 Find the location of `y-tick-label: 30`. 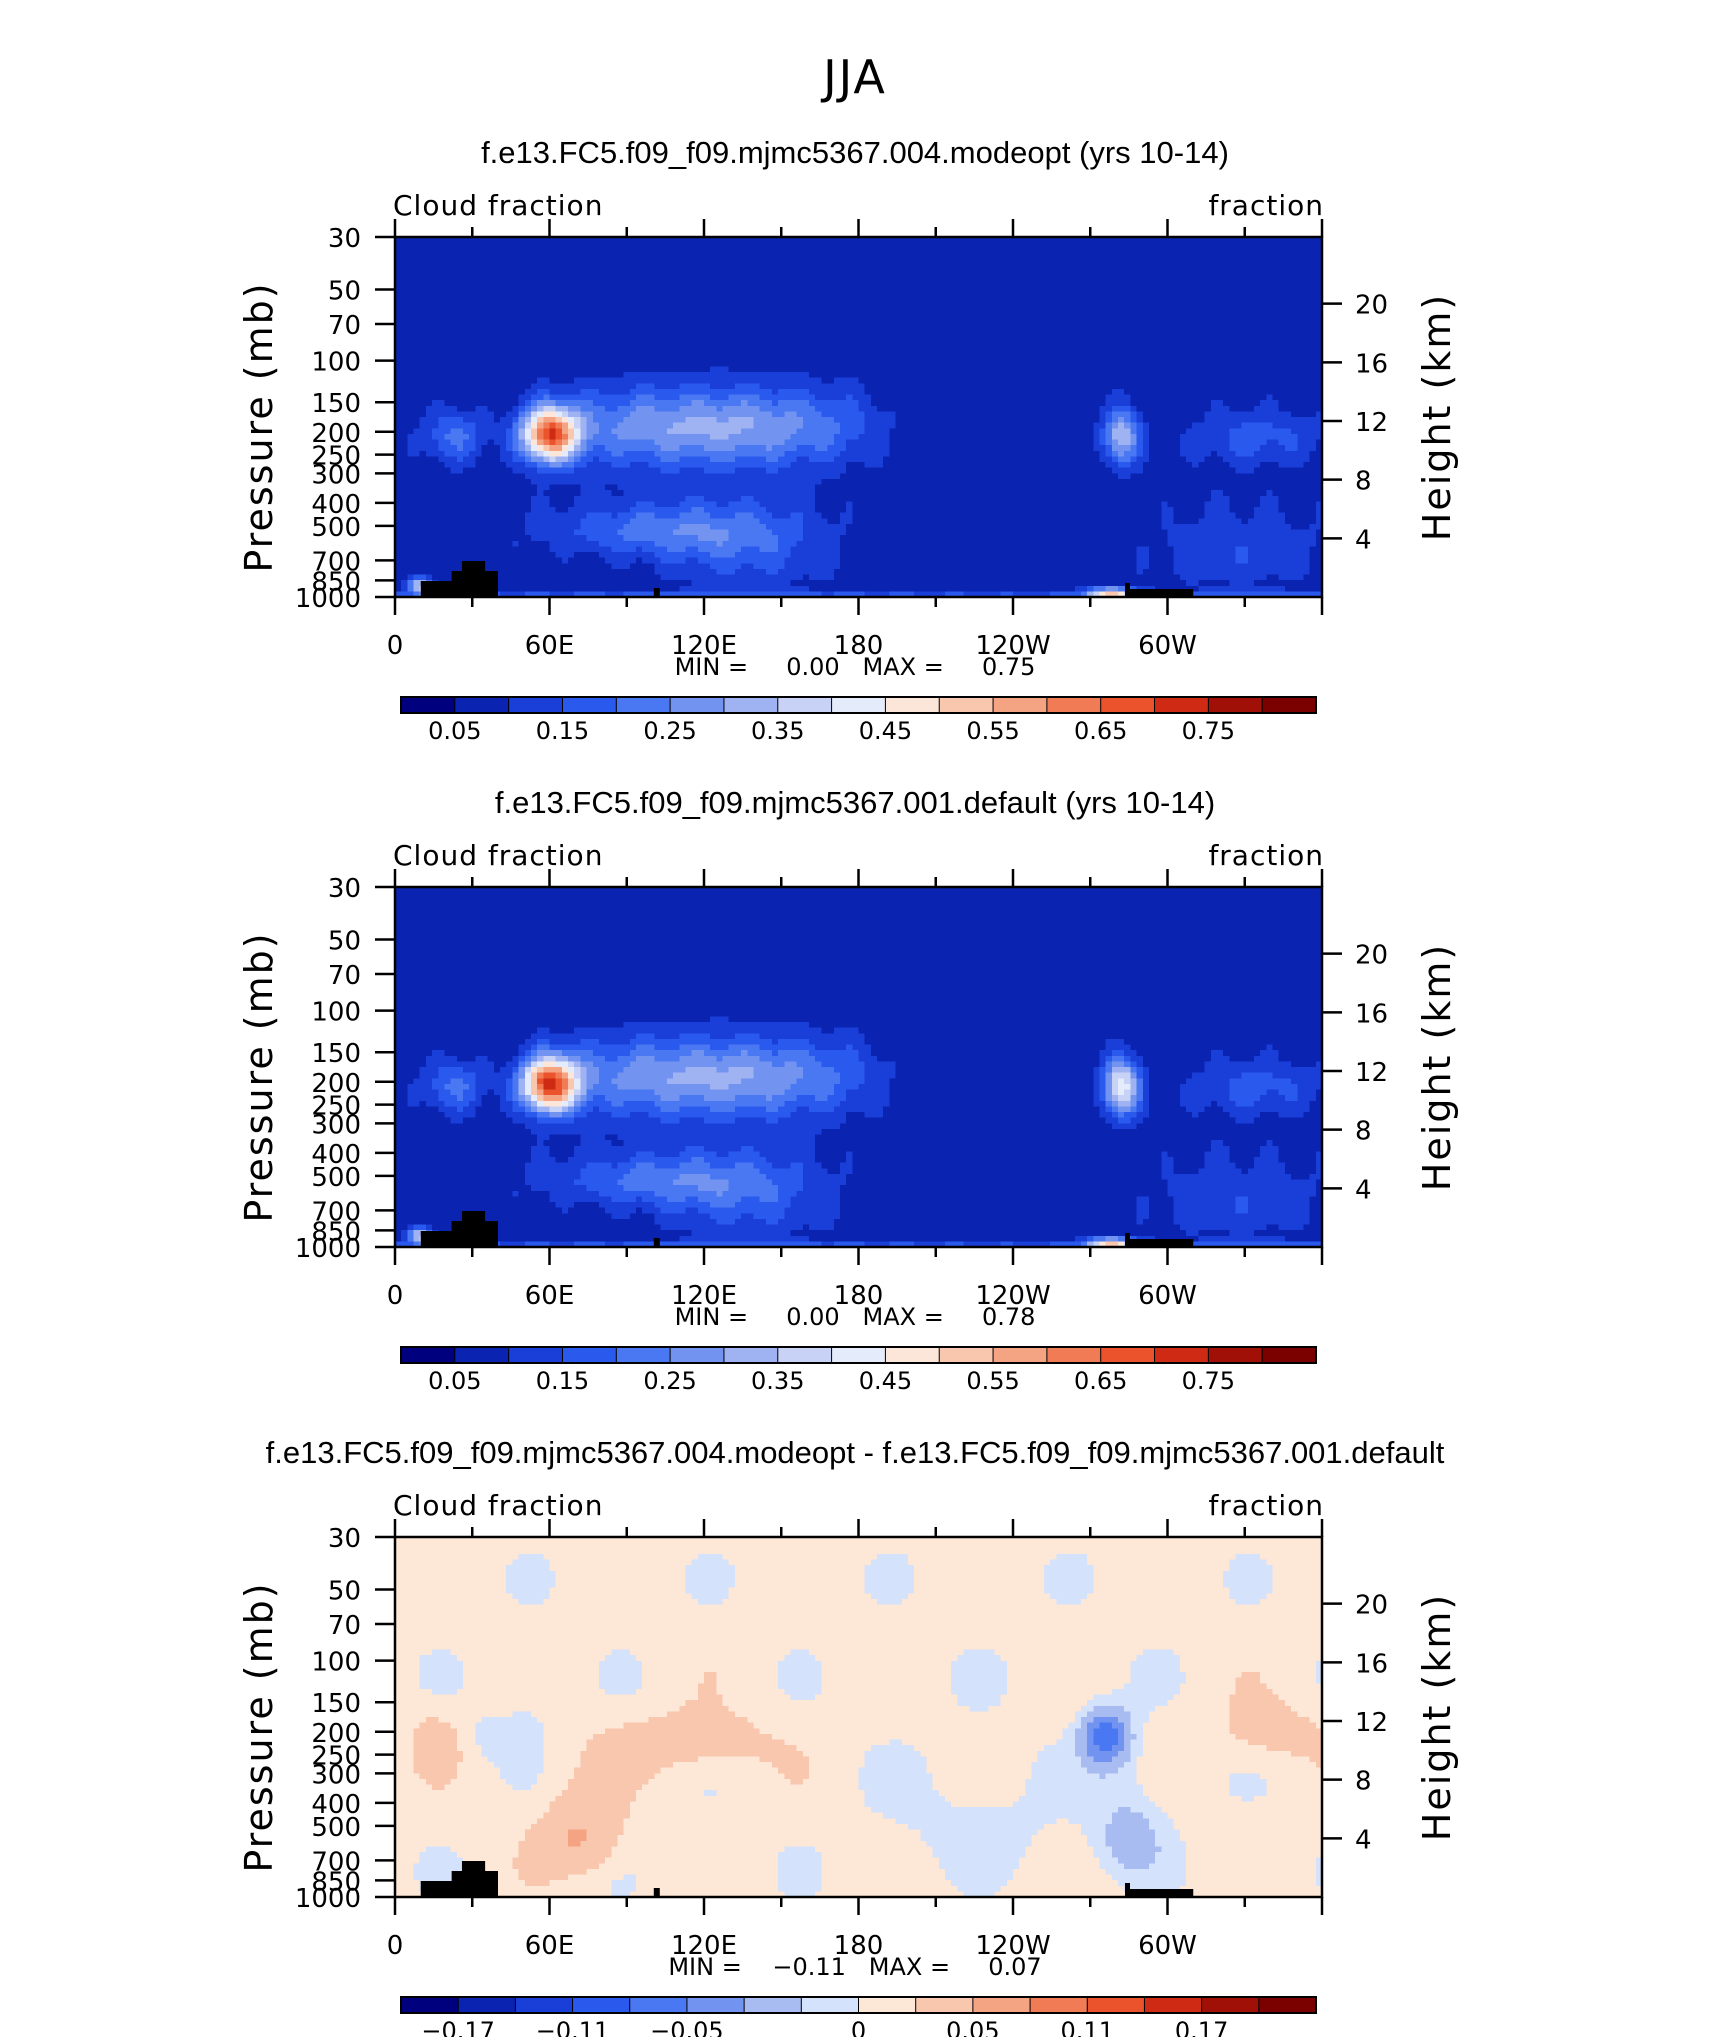

y-tick-label: 30 is located at coordinates (344, 1539).